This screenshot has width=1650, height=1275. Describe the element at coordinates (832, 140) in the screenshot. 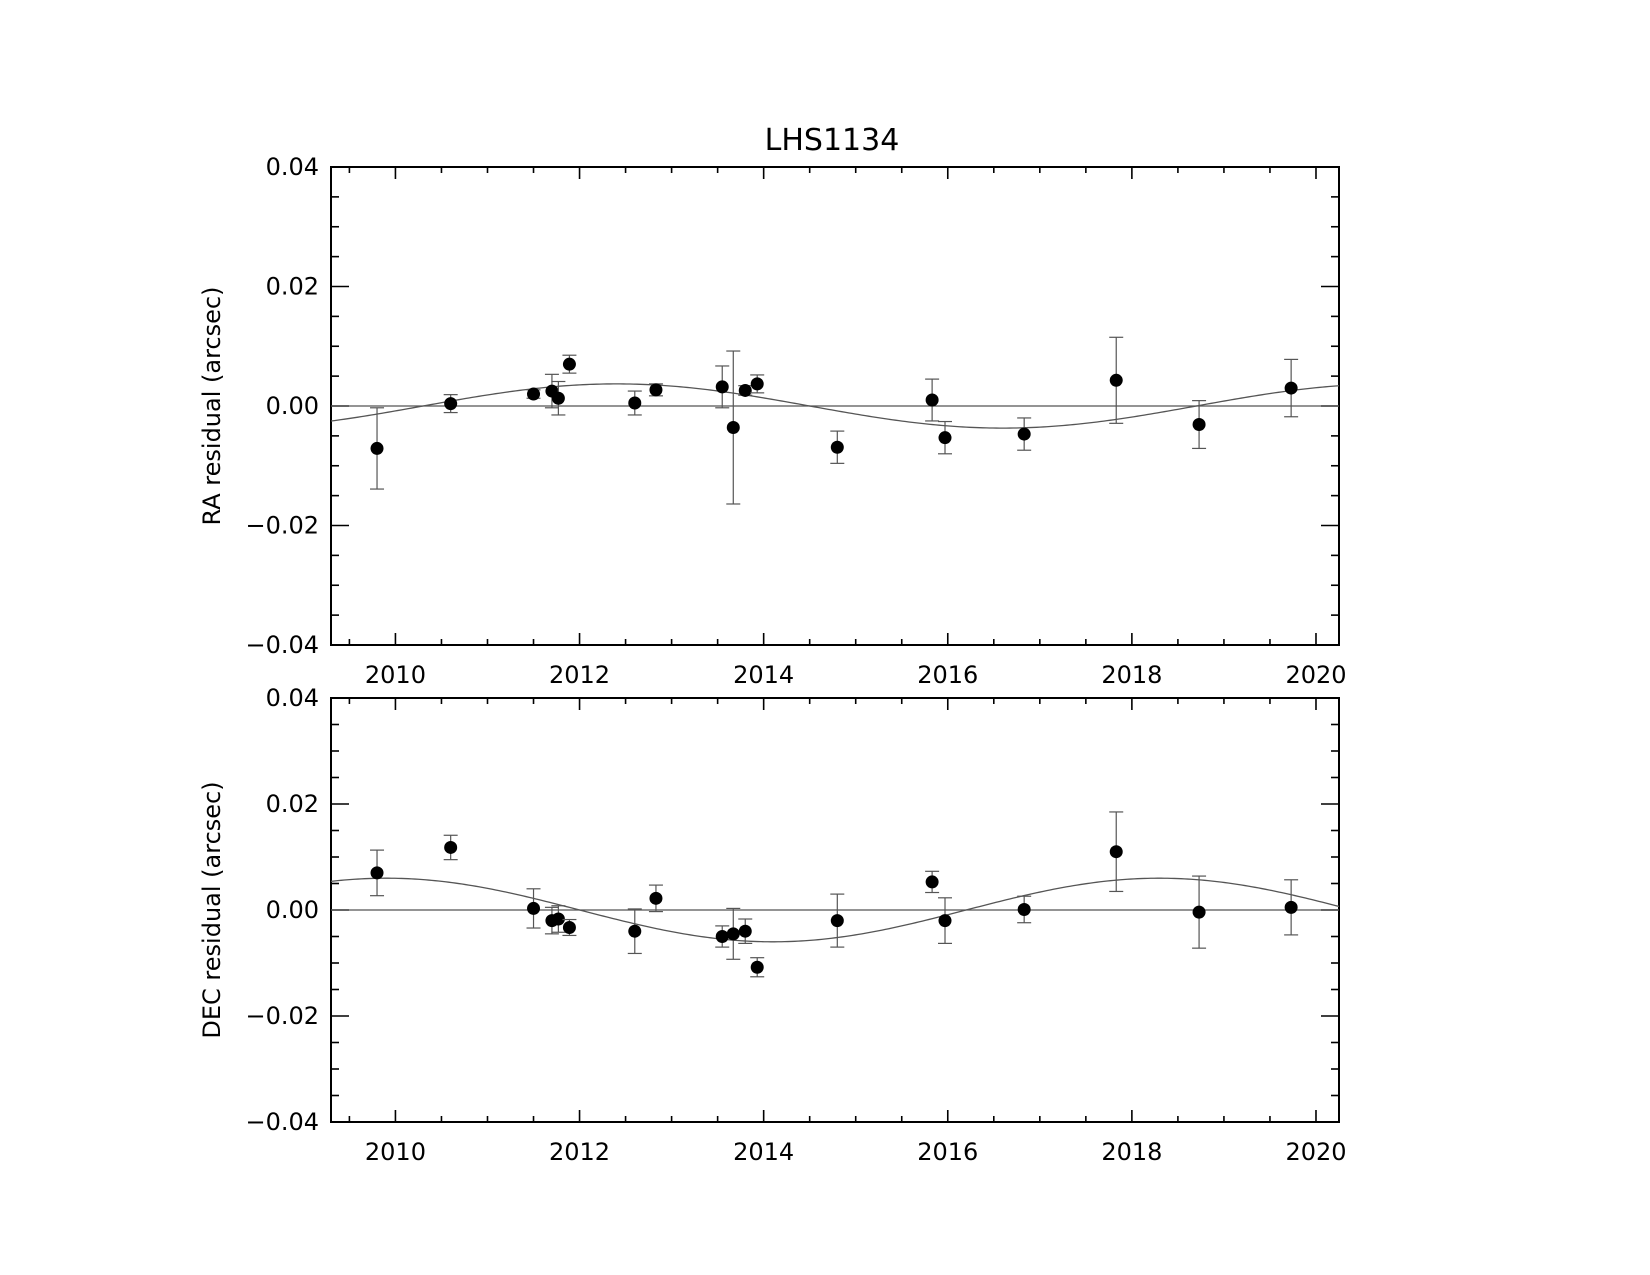

I see `figure-title: LHS1134` at that location.